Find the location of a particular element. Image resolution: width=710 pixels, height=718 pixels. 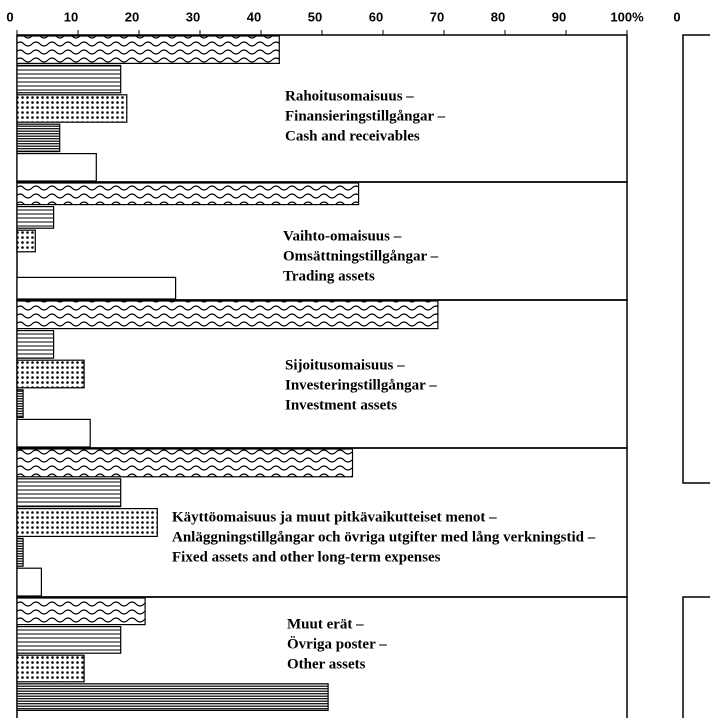

category-label: Muut erät – is located at coordinates (325, 624).